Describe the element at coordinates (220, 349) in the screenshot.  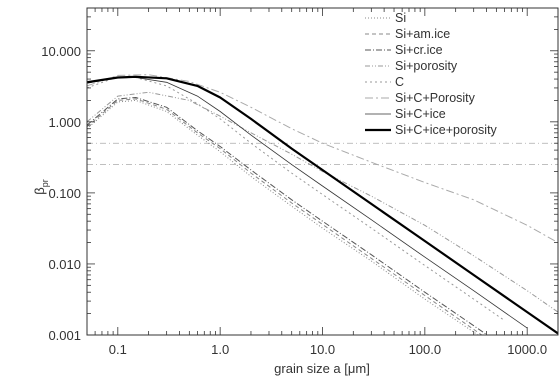
I see `x-tick-label: 1.0` at that location.